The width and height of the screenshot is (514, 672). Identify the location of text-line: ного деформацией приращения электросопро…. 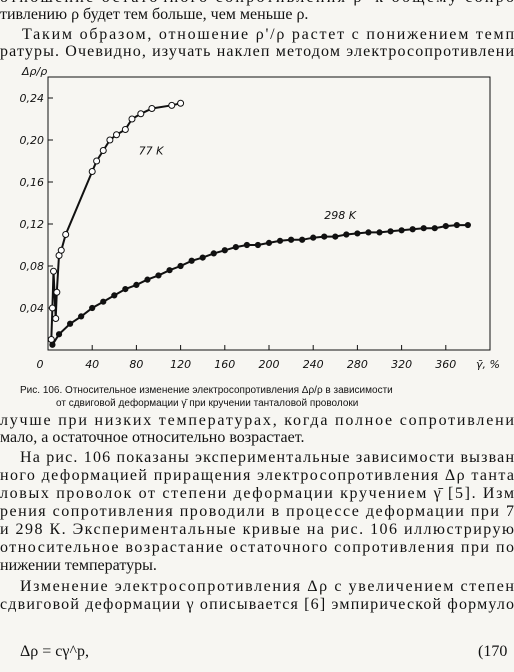
(257, 475).